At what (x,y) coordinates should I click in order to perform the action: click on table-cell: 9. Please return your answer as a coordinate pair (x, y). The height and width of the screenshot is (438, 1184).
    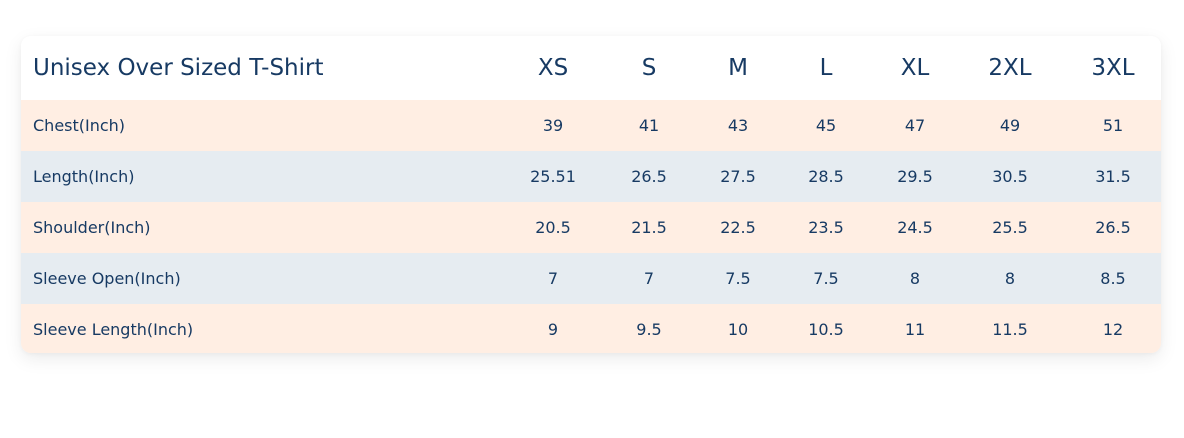
    Looking at the image, I should click on (553, 329).